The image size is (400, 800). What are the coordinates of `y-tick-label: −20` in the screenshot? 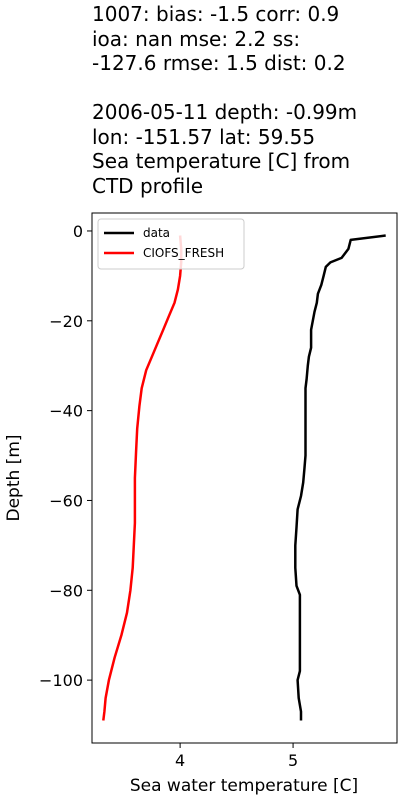 It's located at (66, 321).